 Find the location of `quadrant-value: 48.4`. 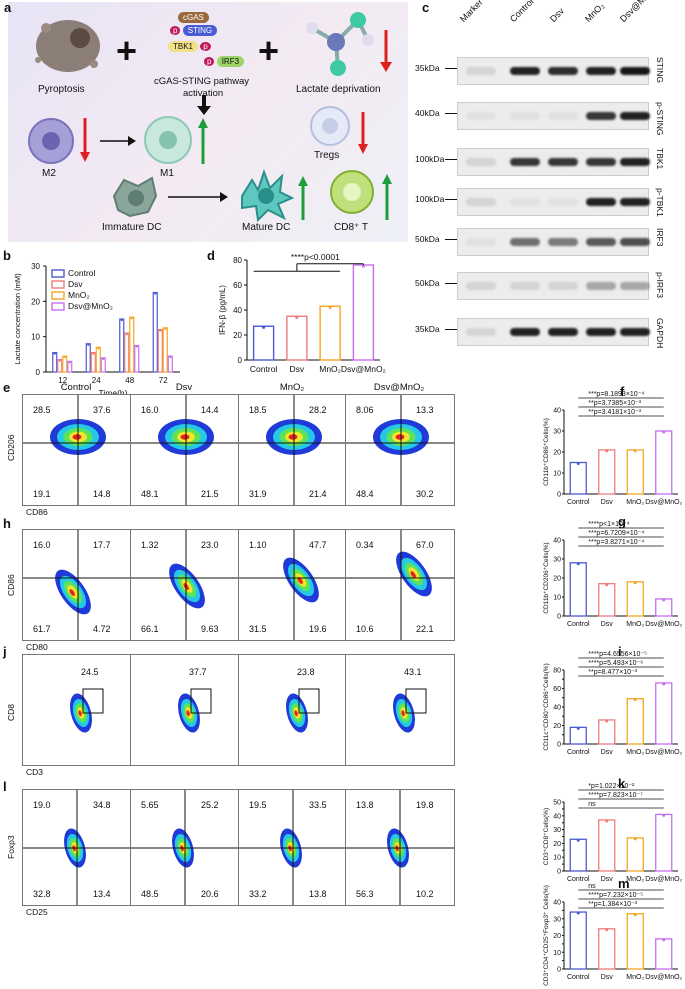

quadrant-value: 48.4 is located at coordinates (365, 494).